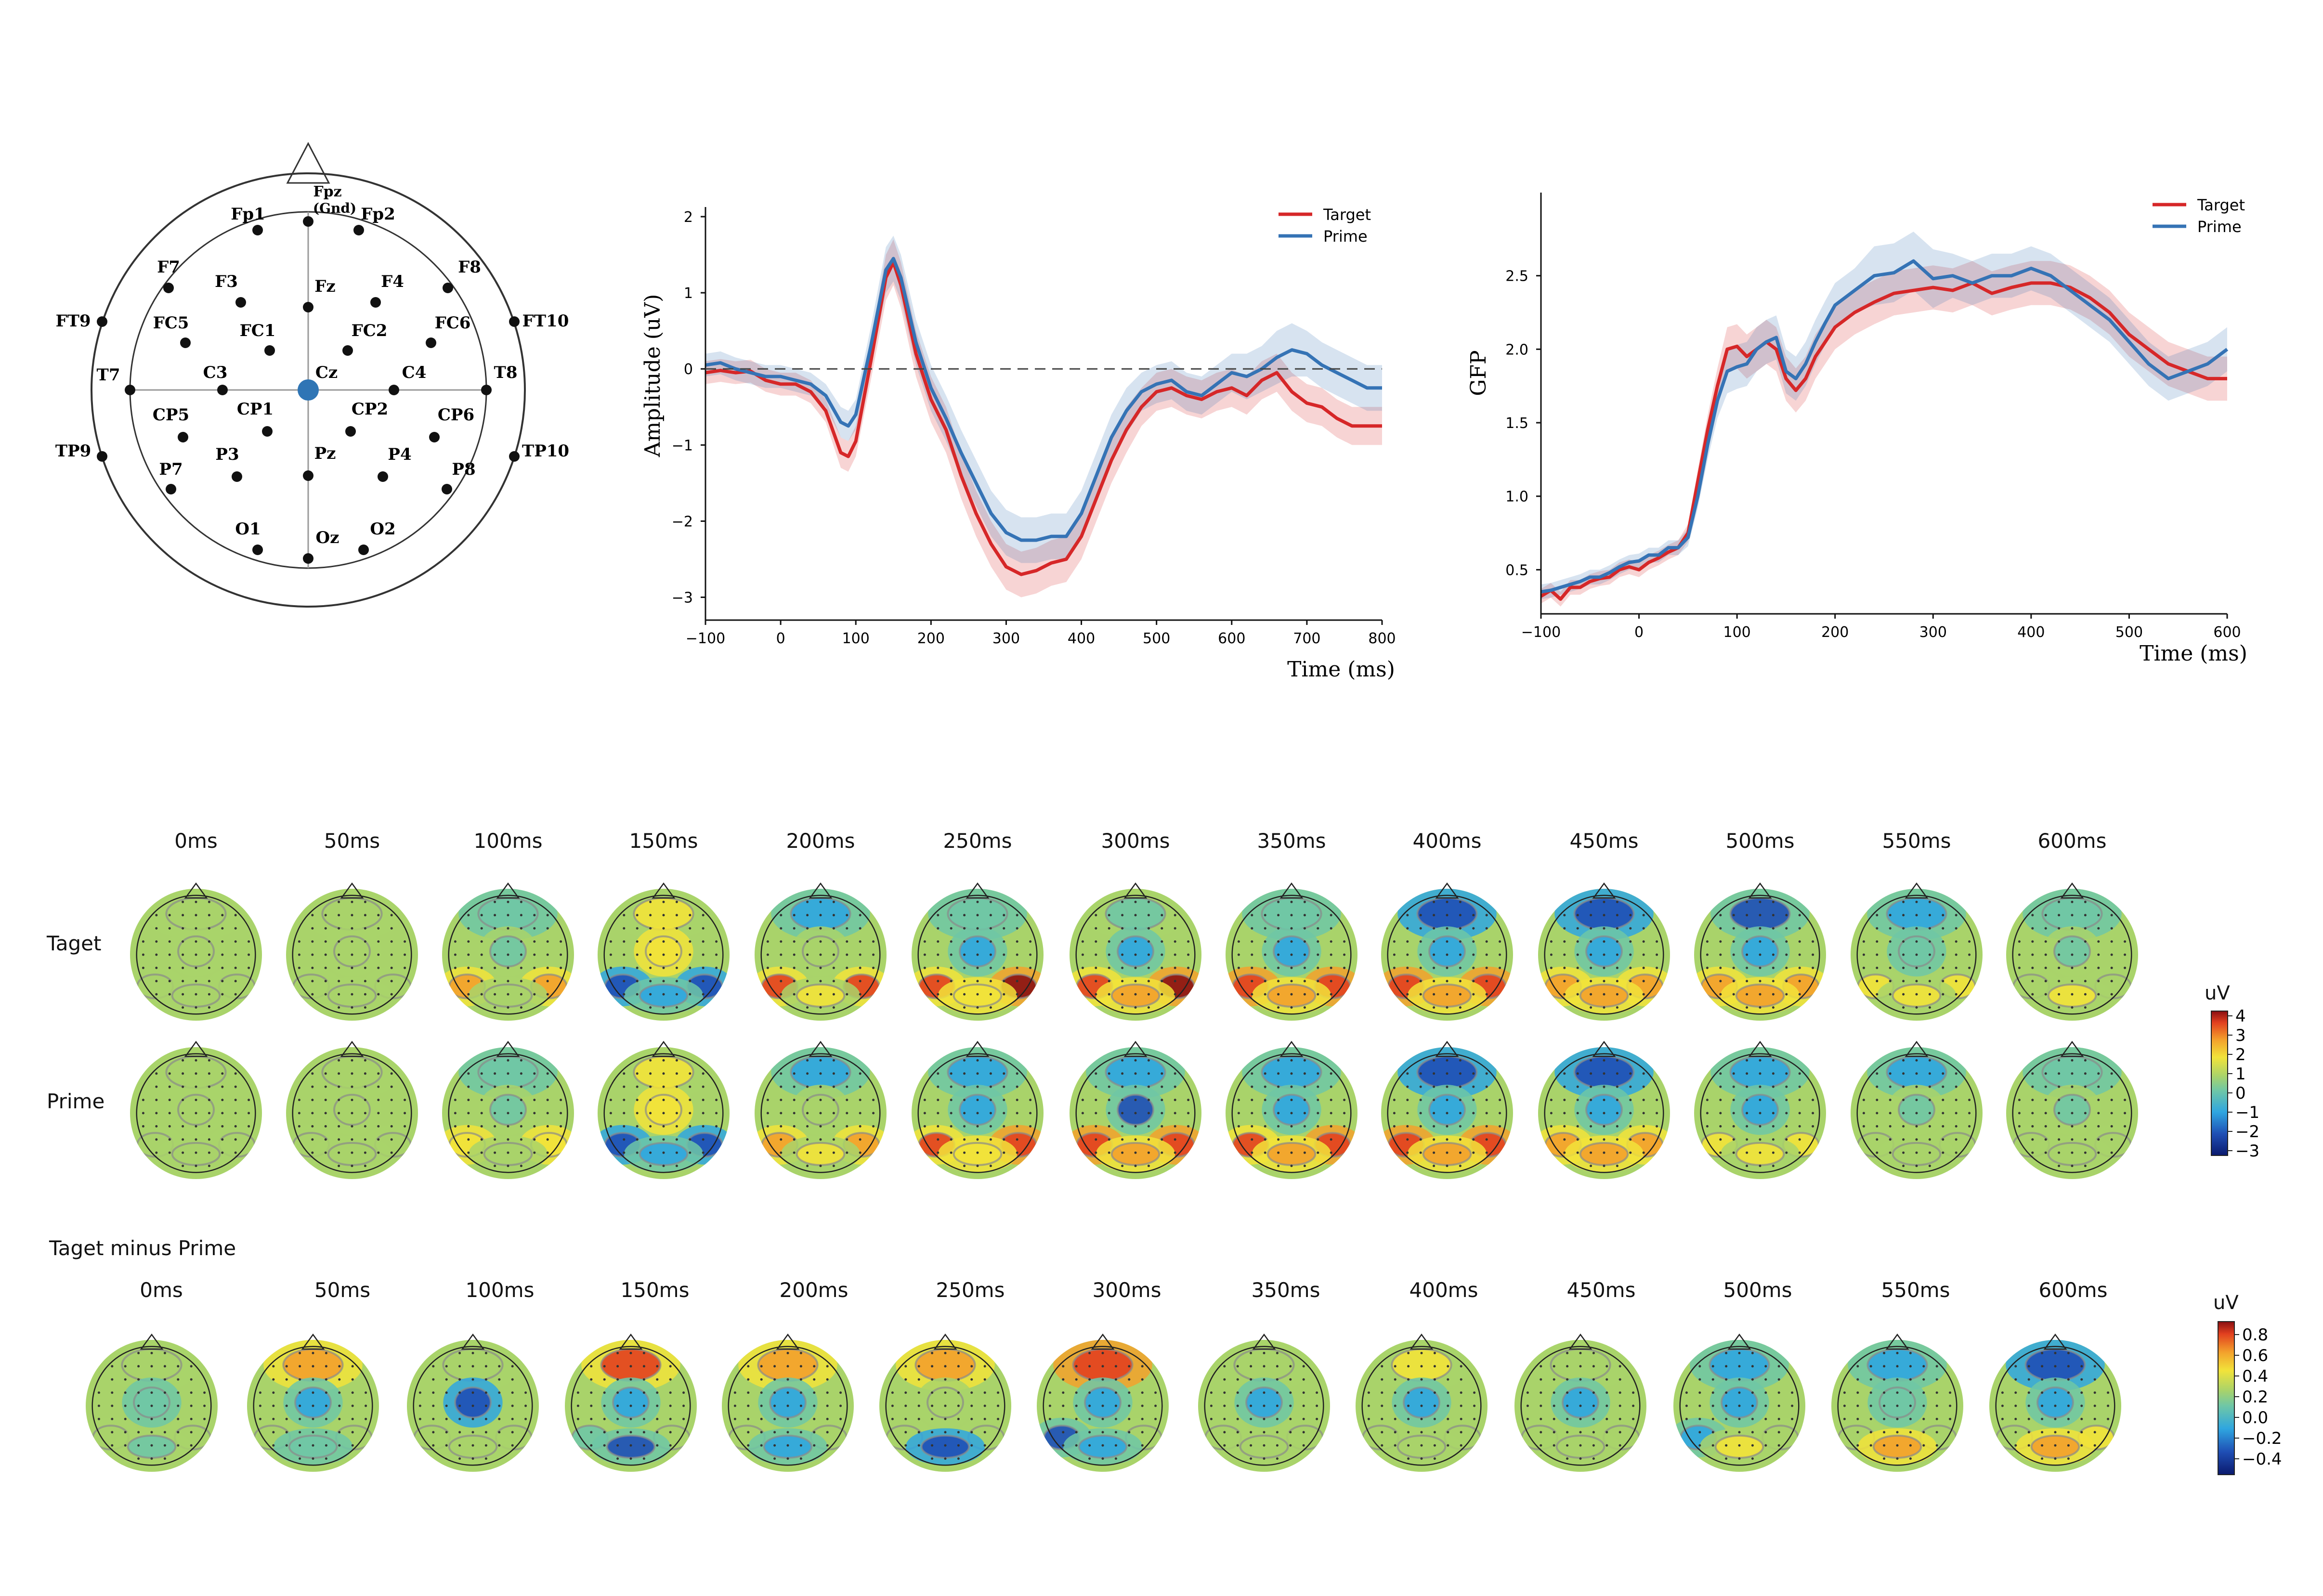 The width and height of the screenshot is (2323, 1596). I want to click on y-tick-label: 0.5, so click(1516, 570).